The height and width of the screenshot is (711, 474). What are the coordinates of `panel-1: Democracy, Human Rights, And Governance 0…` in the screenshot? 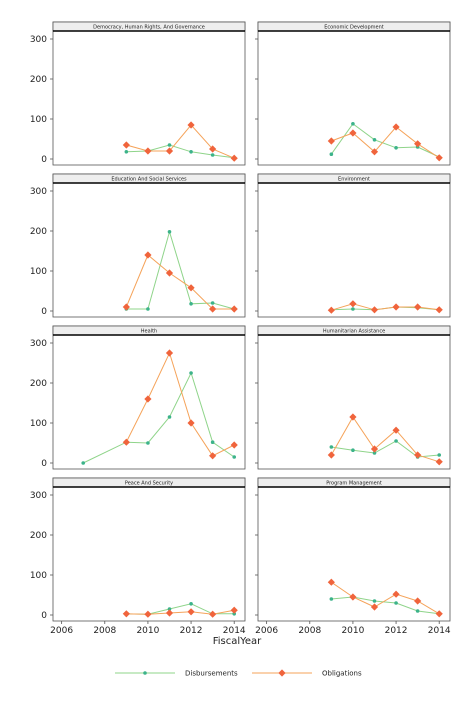 It's located at (138, 93).